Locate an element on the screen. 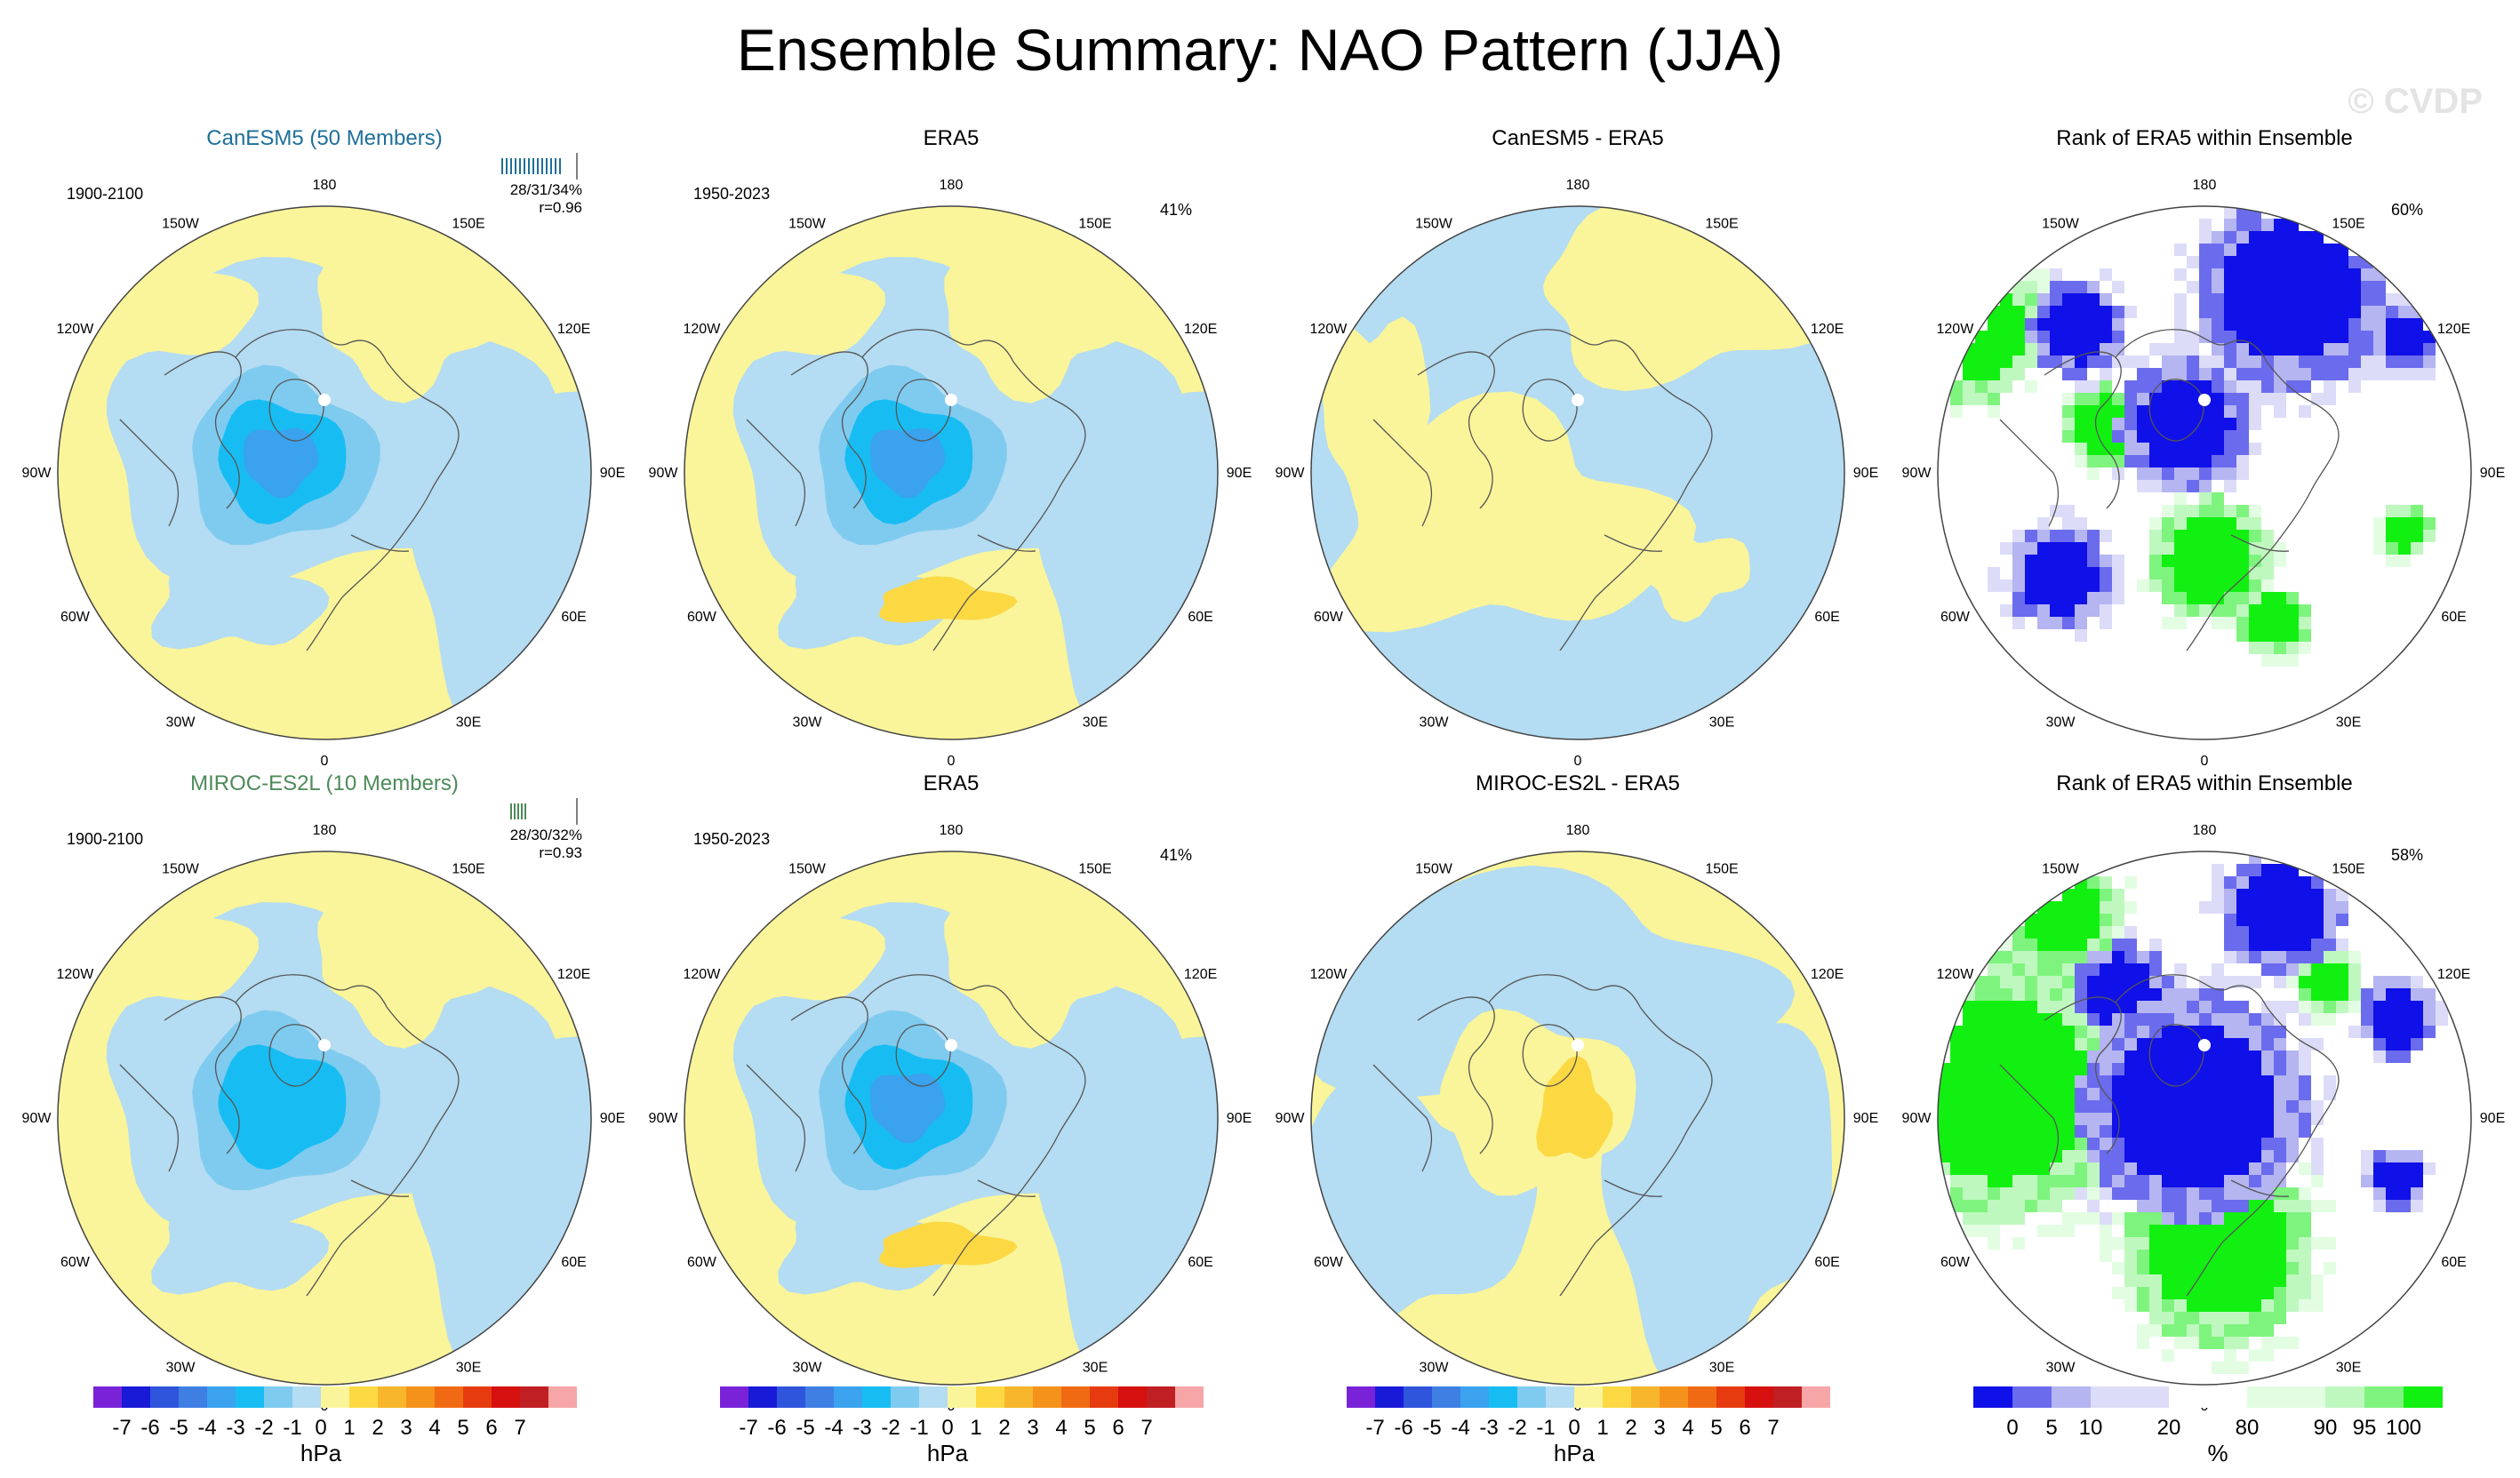 The image size is (2520, 1478). longitude-label: 90W is located at coordinates (1917, 1118).